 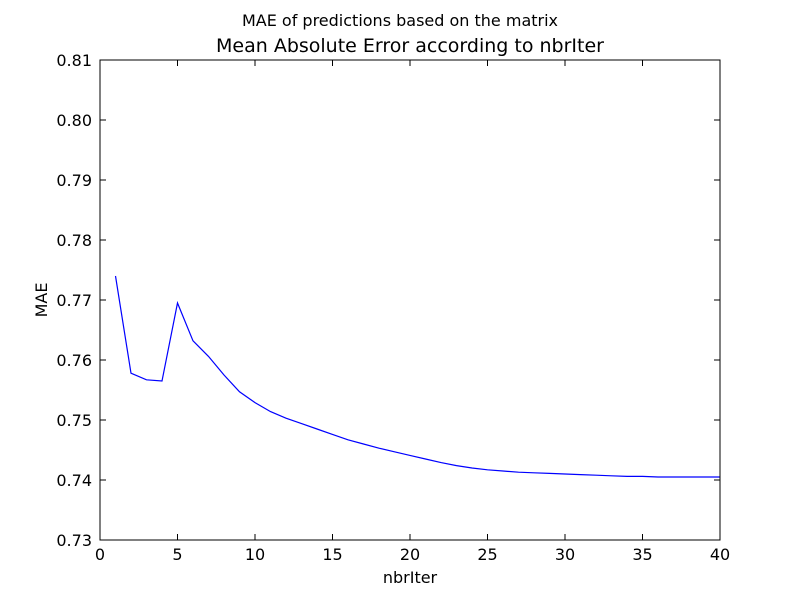 I want to click on x-tick-label: 30, so click(x=565, y=554).